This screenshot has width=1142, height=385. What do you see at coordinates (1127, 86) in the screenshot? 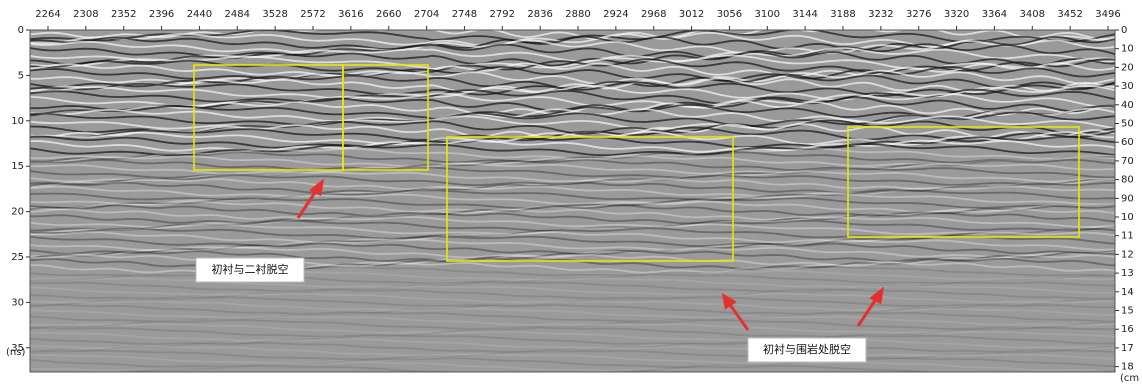
I see `right-tick-label: 30` at bounding box center [1127, 86].